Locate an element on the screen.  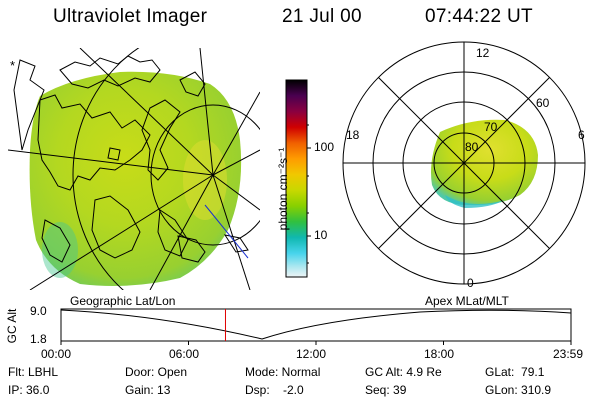
altitude-xtick-1: 06:00 is located at coordinates (184, 354).